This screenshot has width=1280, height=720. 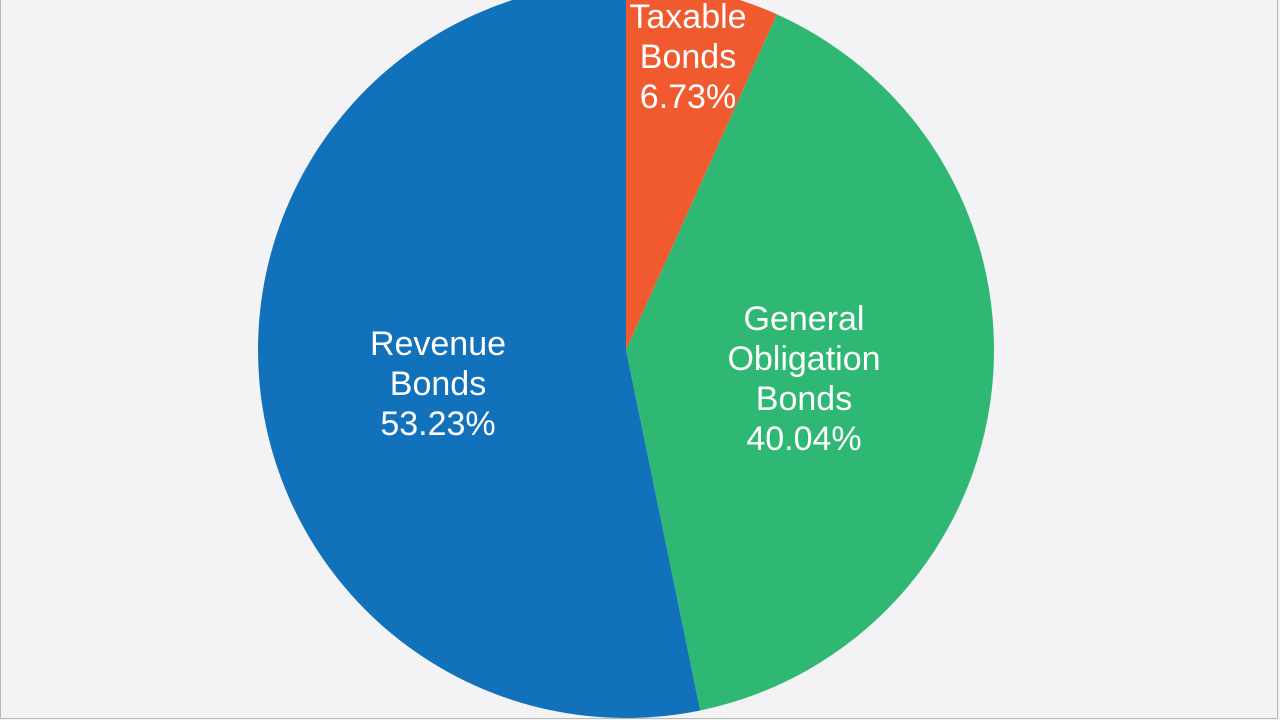 I want to click on slice-value-label: 53.23%, so click(x=437, y=424).